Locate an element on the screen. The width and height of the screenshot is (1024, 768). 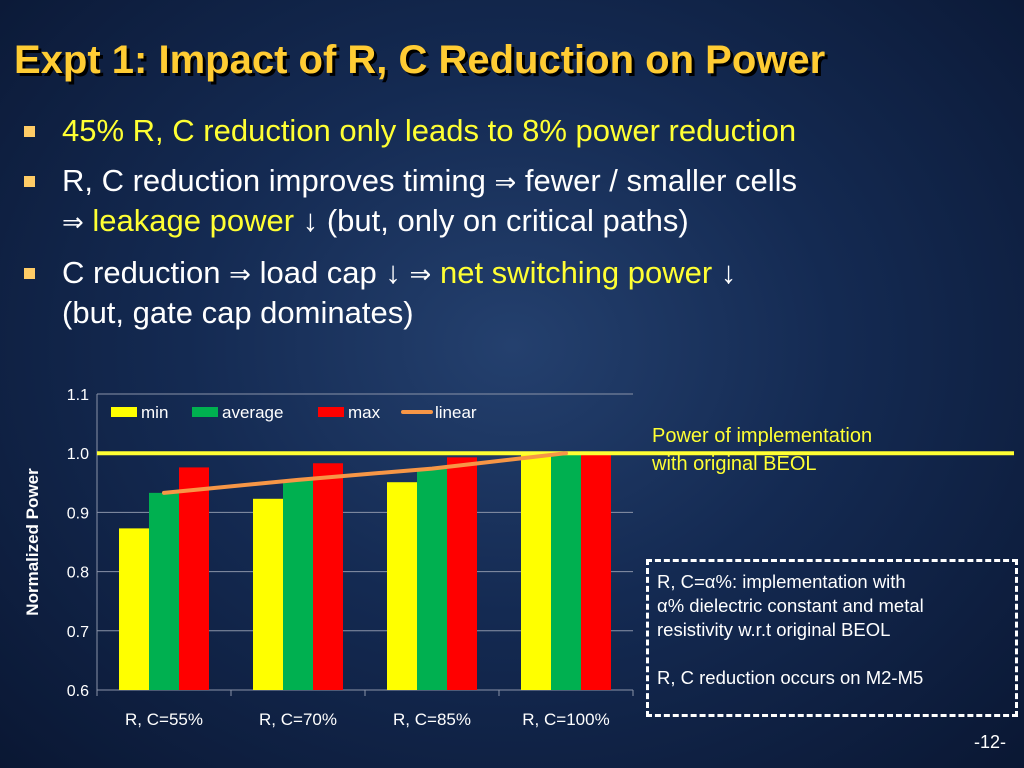
x-tick-label: R, C=70% is located at coordinates (298, 719).